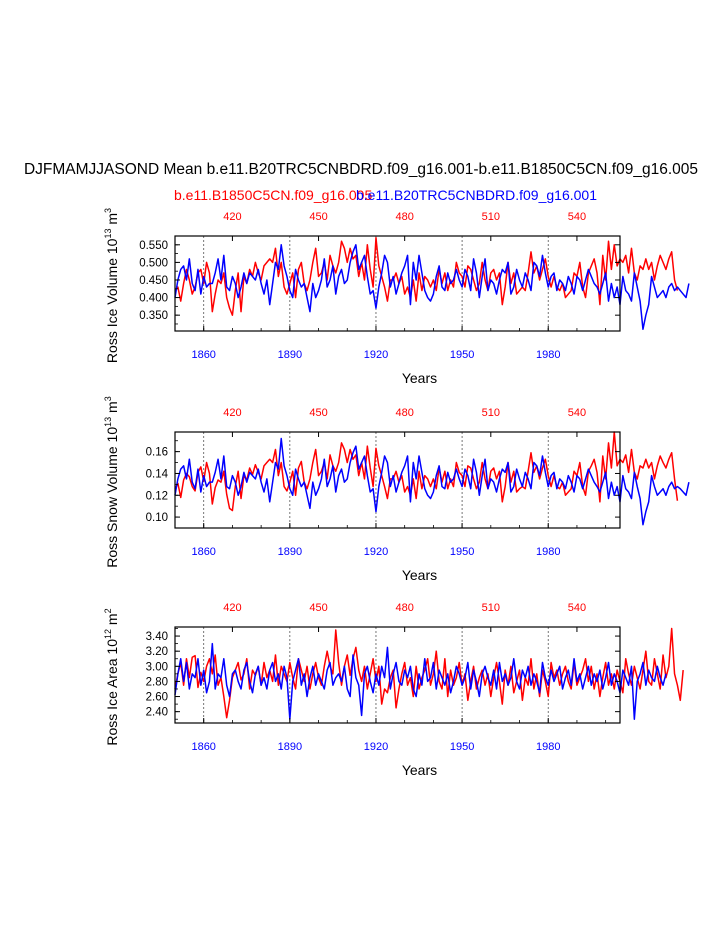 Image resolution: width=723 pixels, height=935 pixels. Describe the element at coordinates (476, 195) in the screenshot. I see `legend-blue-label: b.e11.B20TRC5CNBDRD.f09_g16.001` at that location.